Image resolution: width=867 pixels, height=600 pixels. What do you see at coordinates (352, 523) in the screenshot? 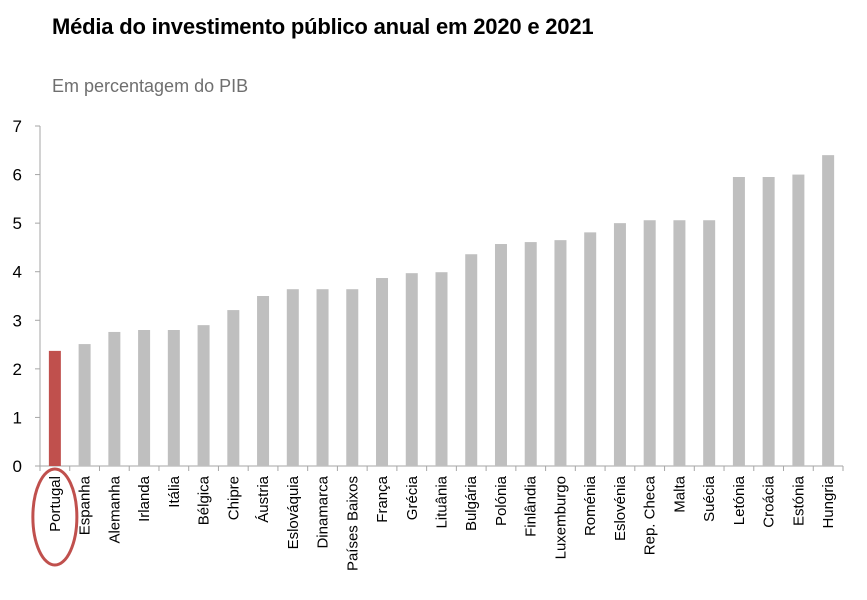
I see `category-label: Países Baixos` at bounding box center [352, 523].